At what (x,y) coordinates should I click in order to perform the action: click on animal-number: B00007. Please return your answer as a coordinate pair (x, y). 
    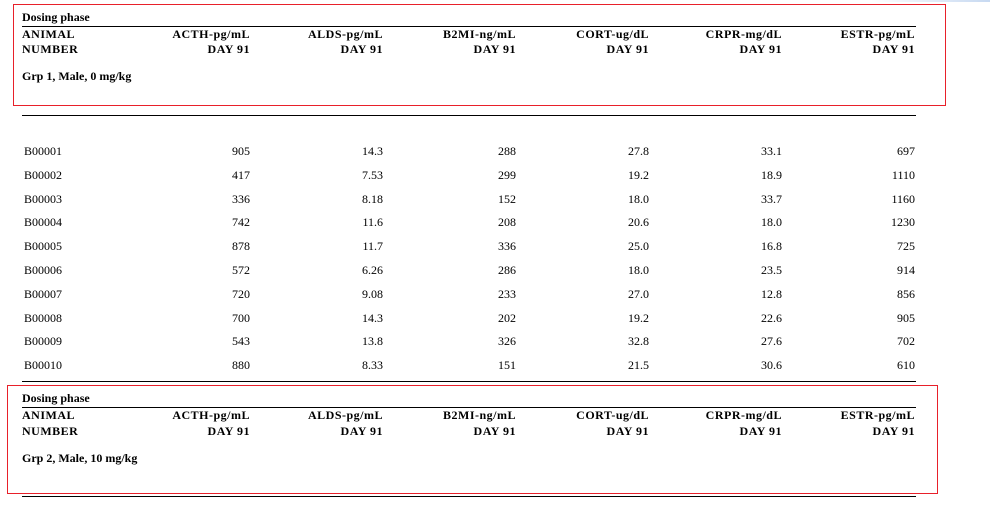
    Looking at the image, I should click on (43, 293).